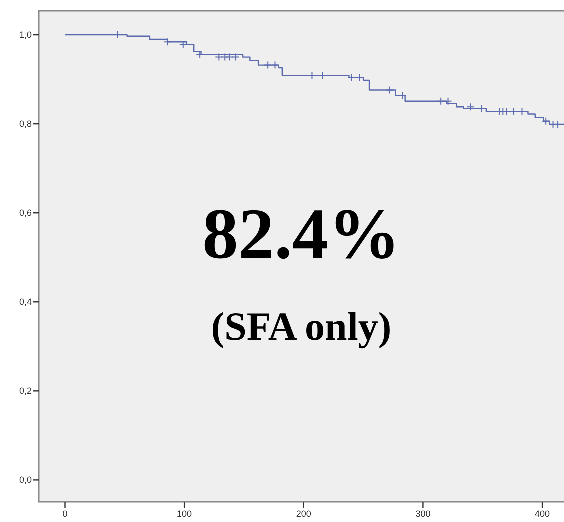 The height and width of the screenshot is (522, 564). I want to click on x-tick-label: 0, so click(65, 514).